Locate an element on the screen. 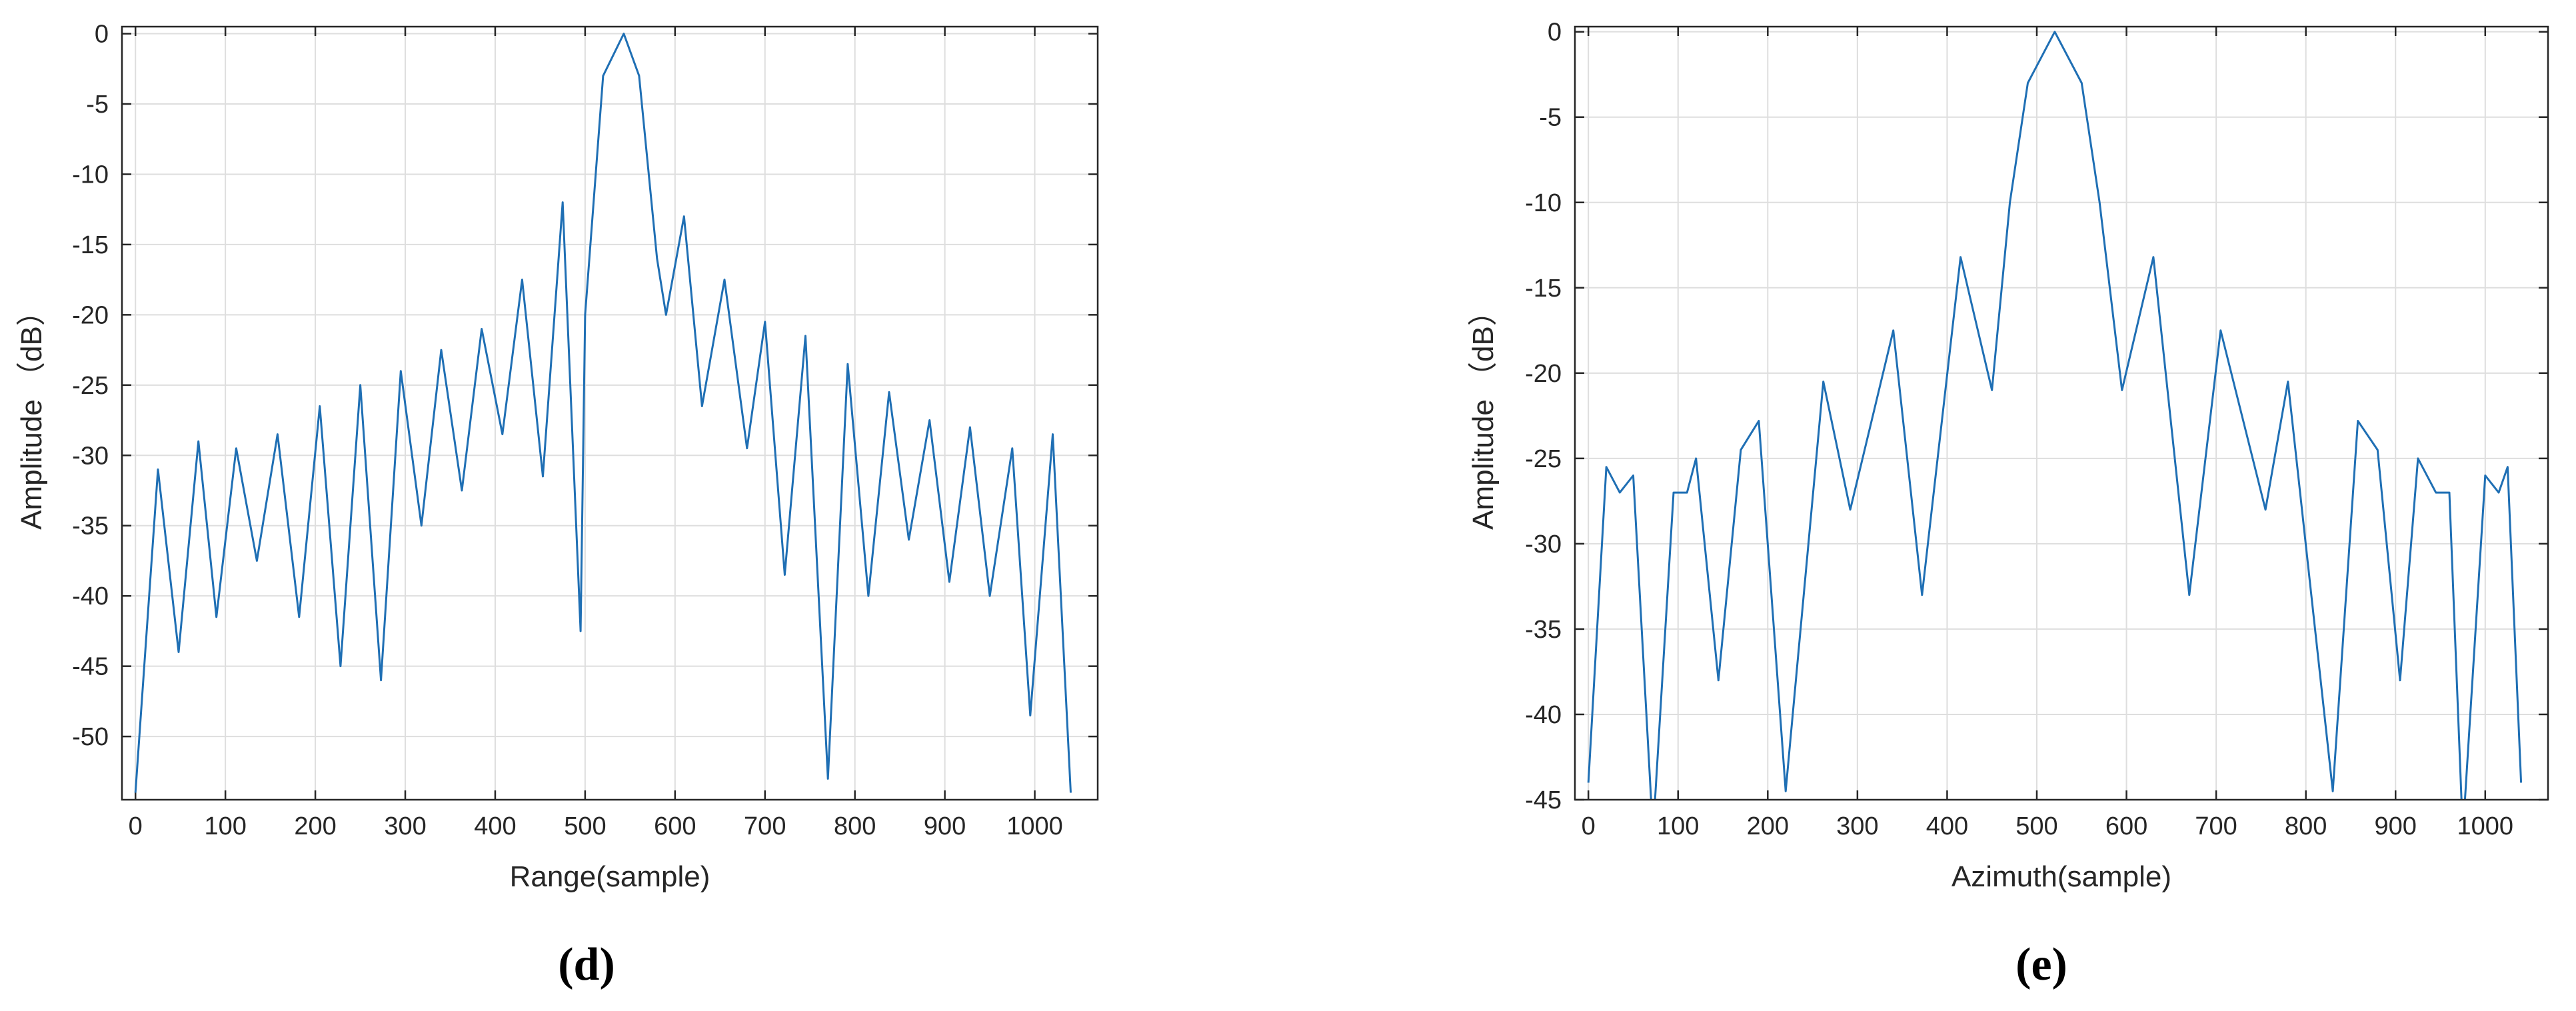 The width and height of the screenshot is (2576, 1011). x-axis-label: Range(sample) is located at coordinates (610, 877).